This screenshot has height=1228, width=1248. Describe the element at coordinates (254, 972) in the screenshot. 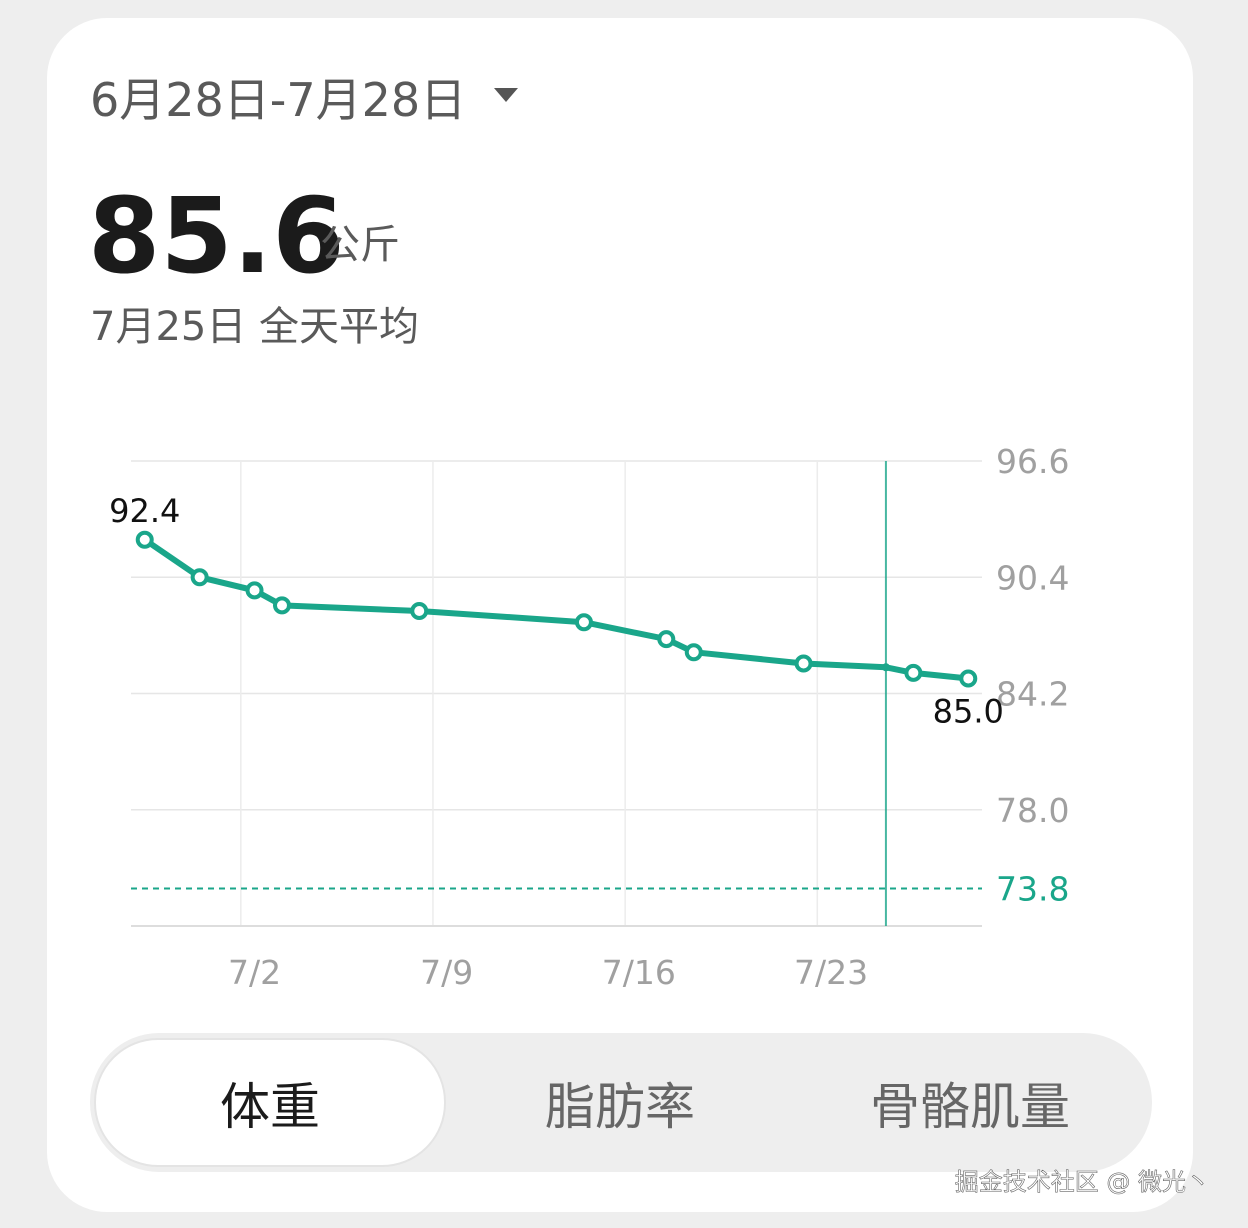

I see `x-tick-label: 7/2` at that location.